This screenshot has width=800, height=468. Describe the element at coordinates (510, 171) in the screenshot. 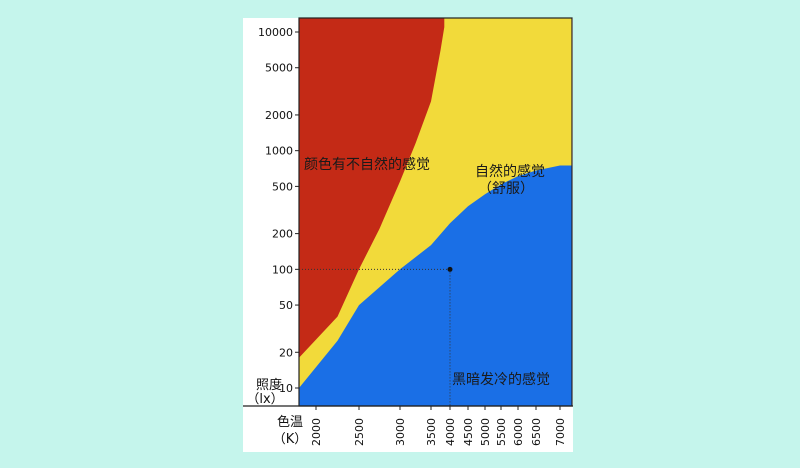

I see `region-label-natural-line1: 自然的感觉` at that location.